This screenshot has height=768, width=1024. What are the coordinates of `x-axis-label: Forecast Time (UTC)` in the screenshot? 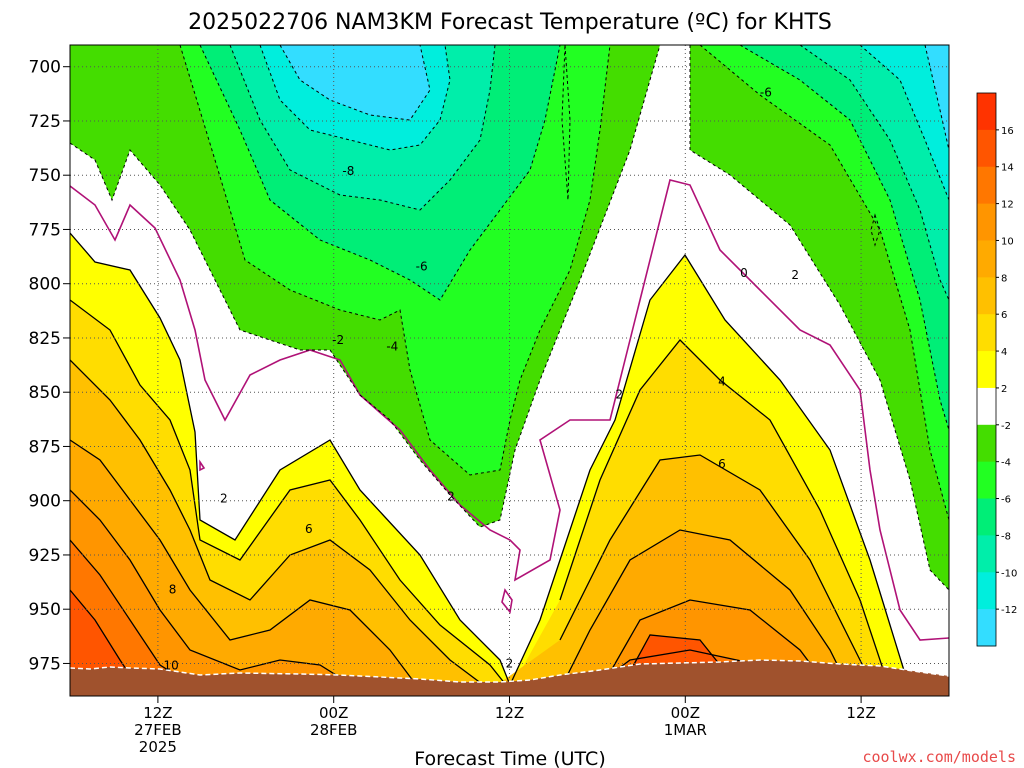 It's located at (509, 758).